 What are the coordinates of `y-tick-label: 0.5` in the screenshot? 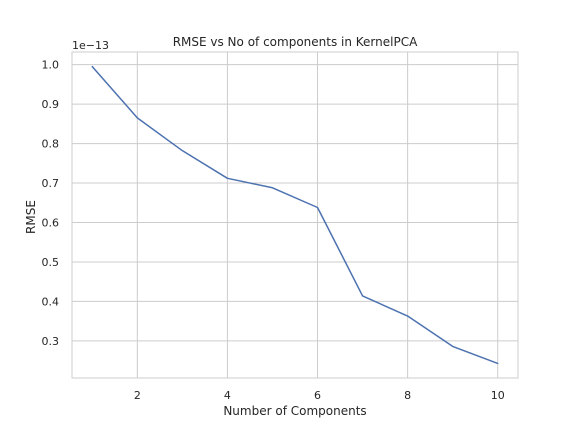 It's located at (51, 262).